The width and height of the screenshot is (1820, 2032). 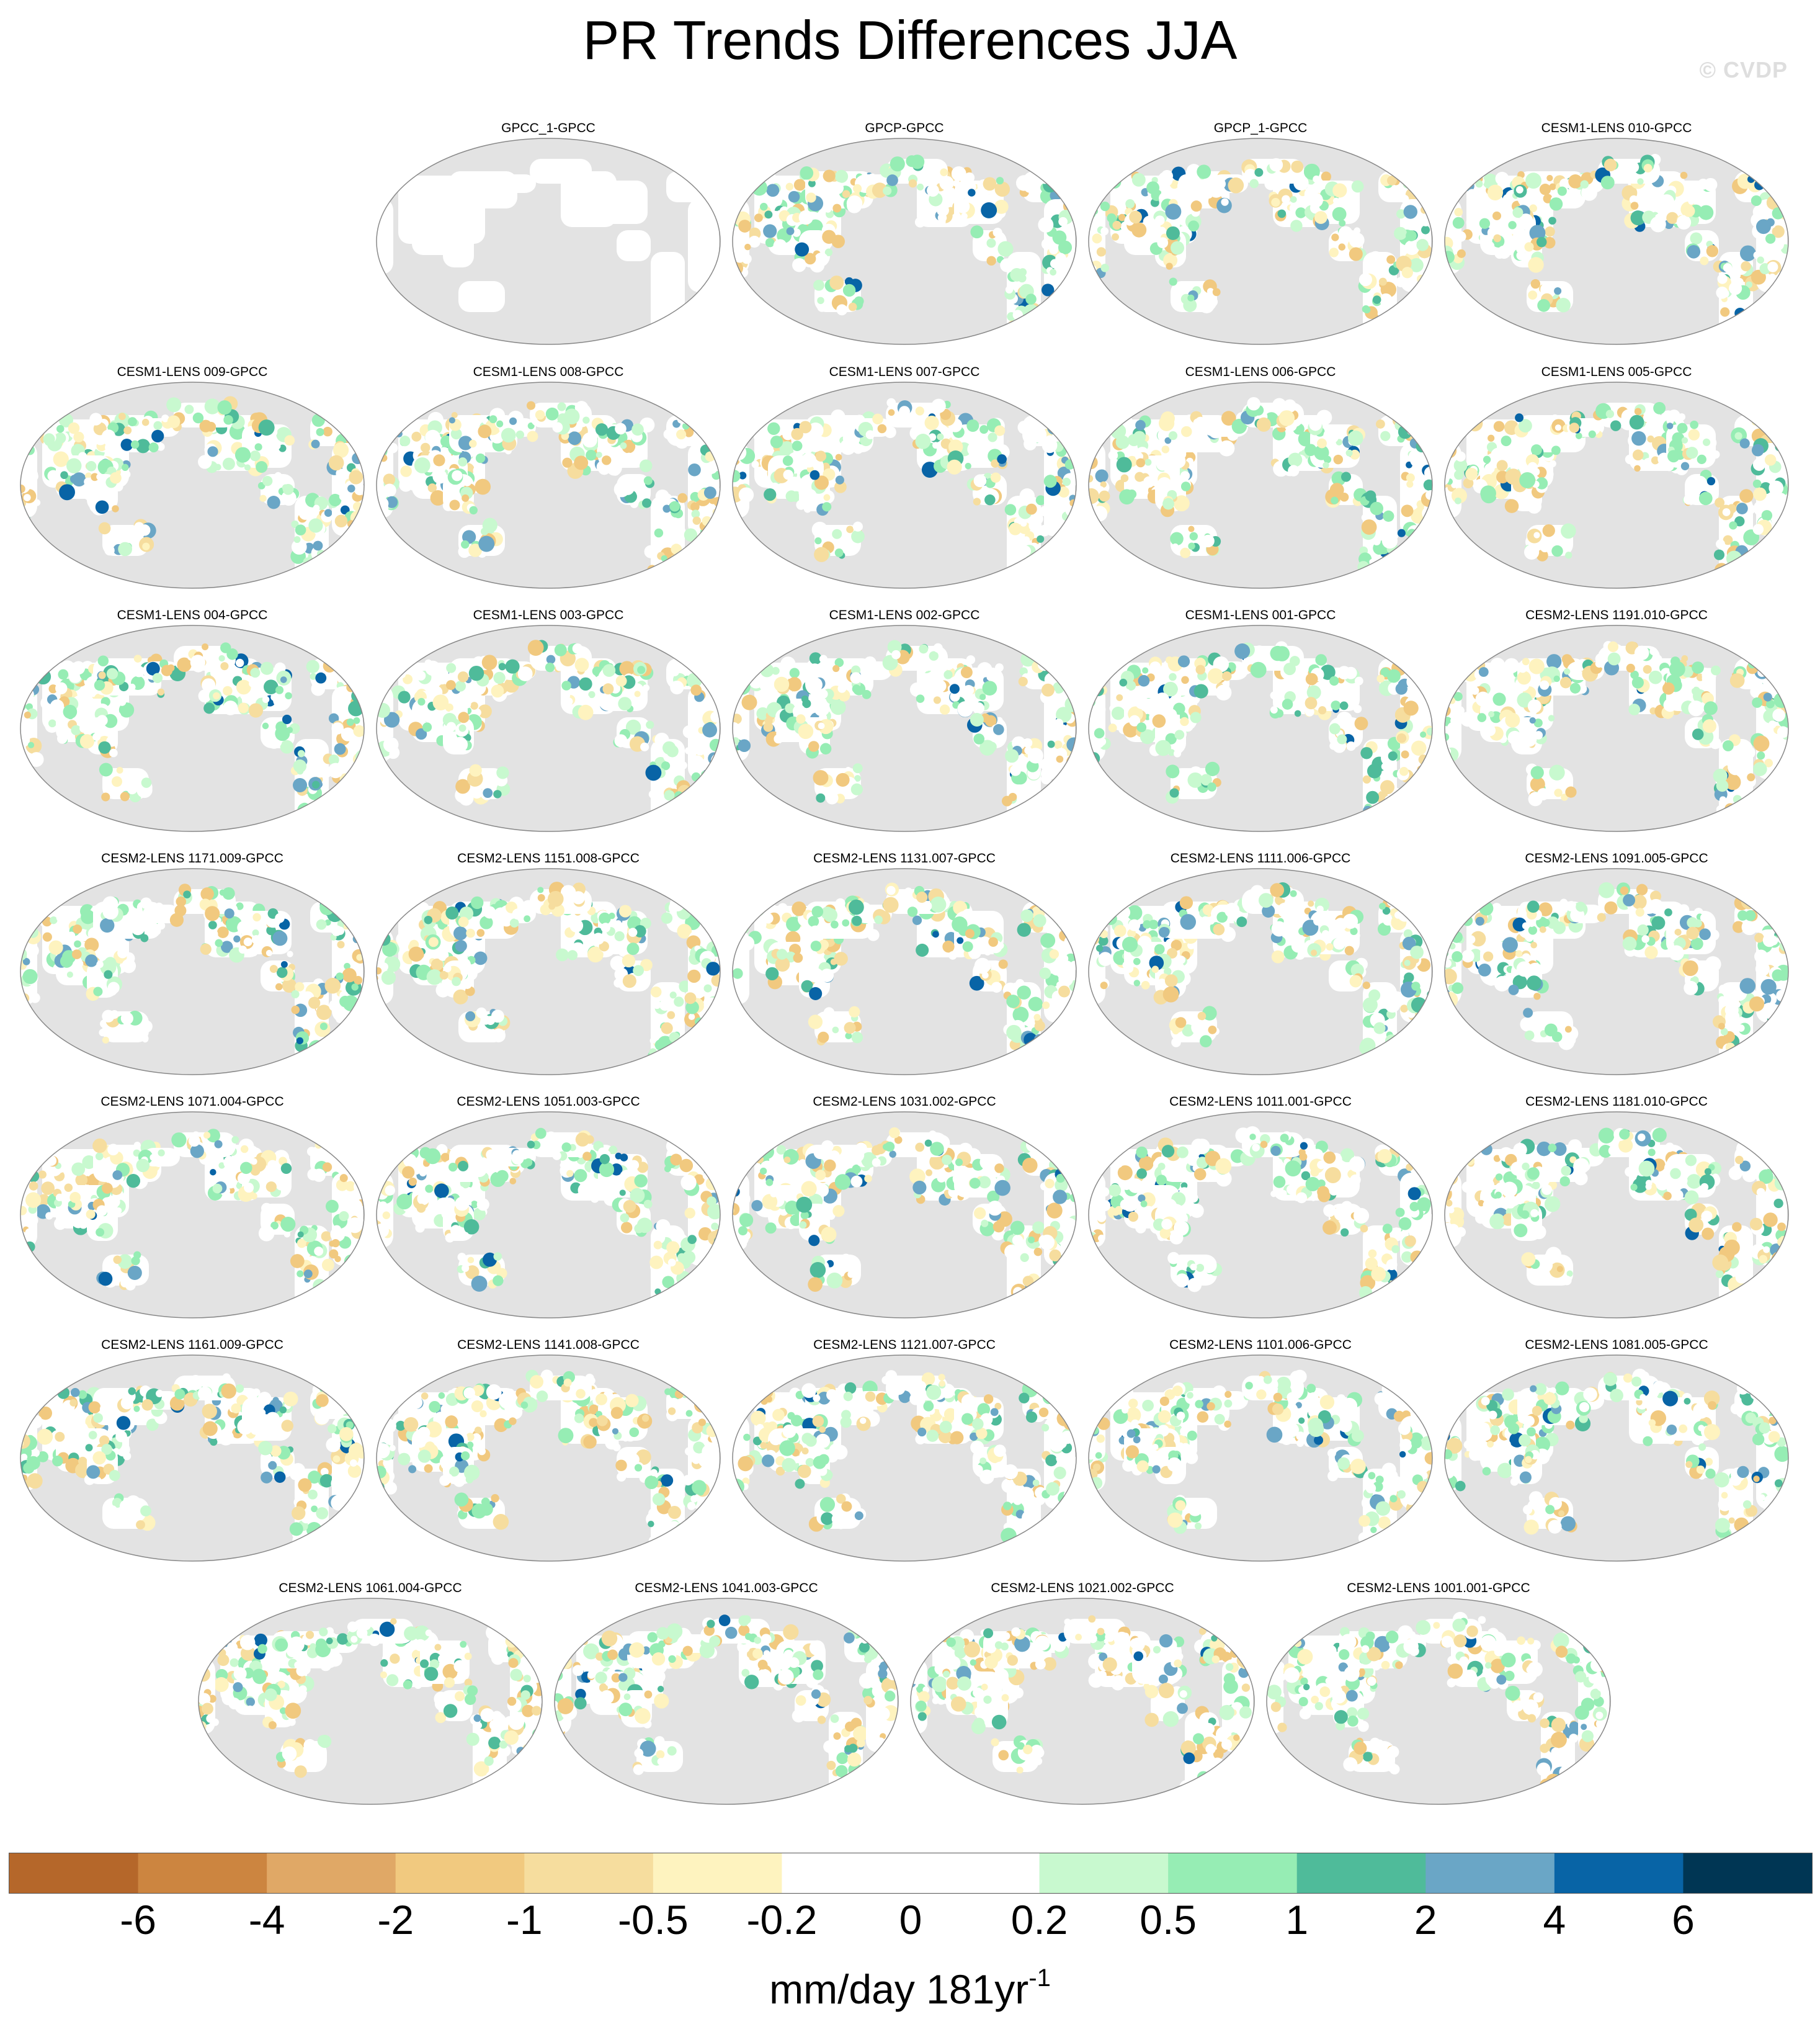 I want to click on map-panel: CESM2-LENS 1151.008-GPCC, so click(x=548, y=966).